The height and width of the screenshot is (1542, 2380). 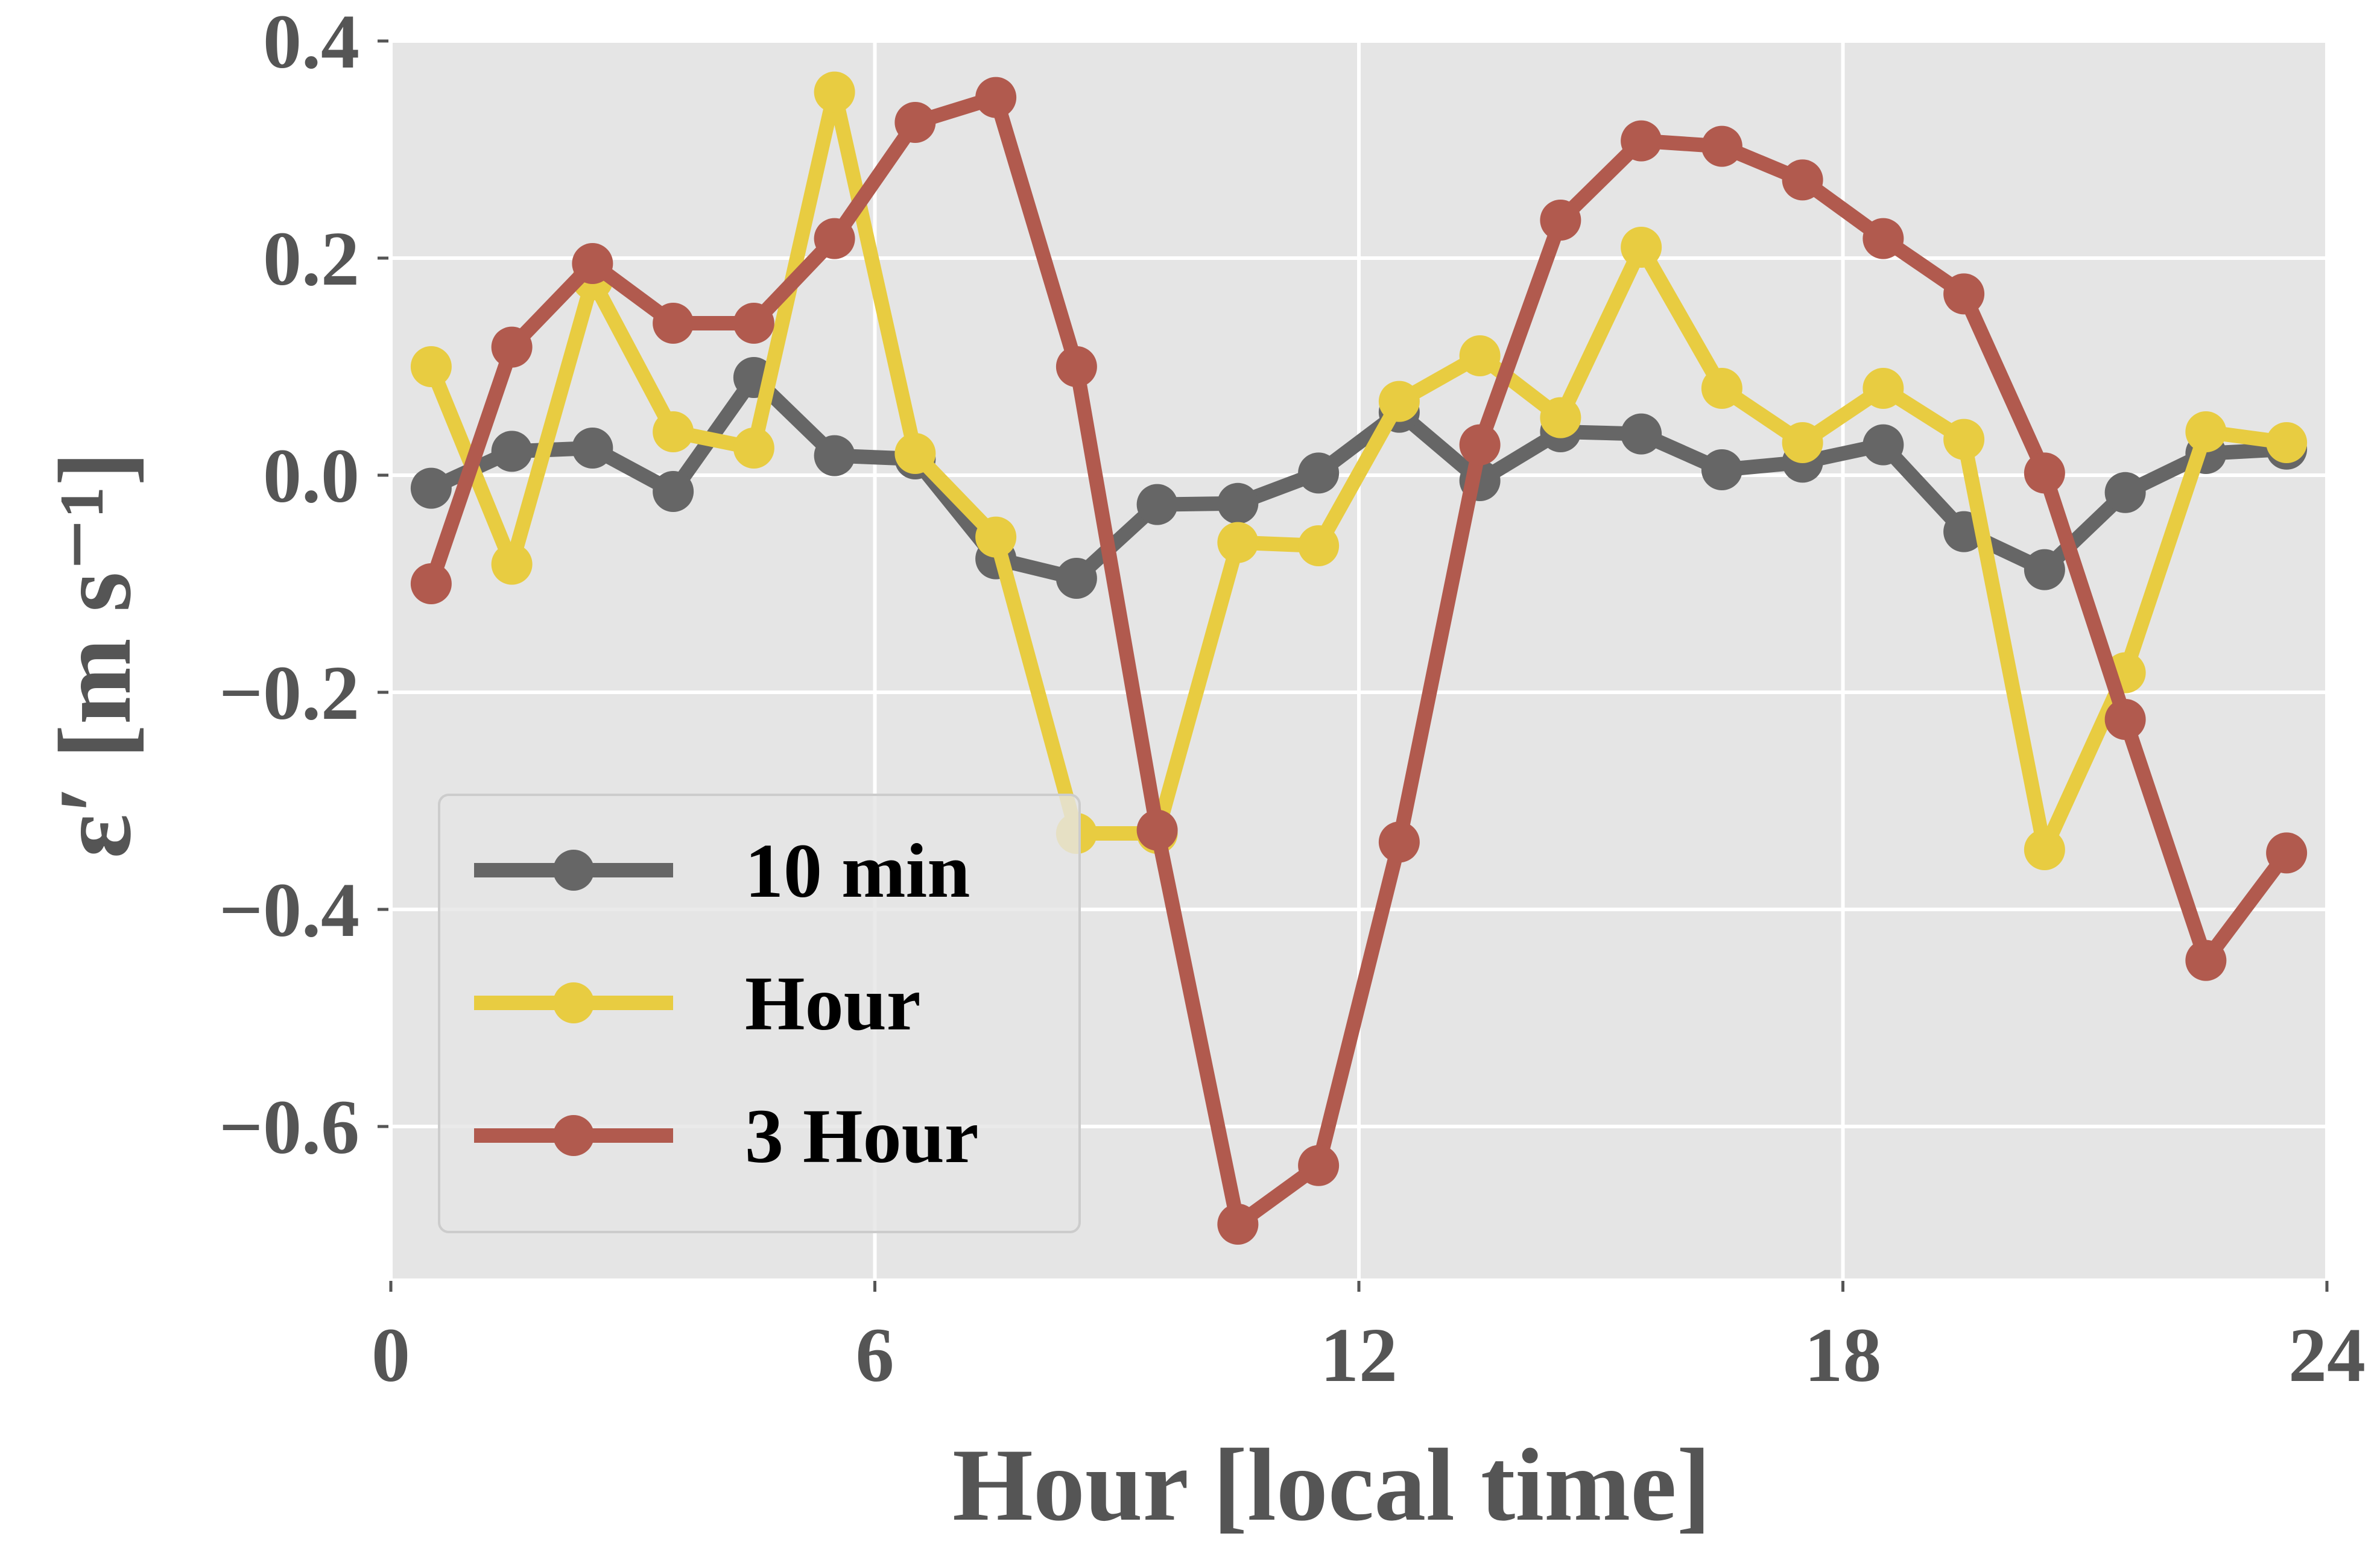 I want to click on y-tick-label: 0.2, so click(x=311, y=259).